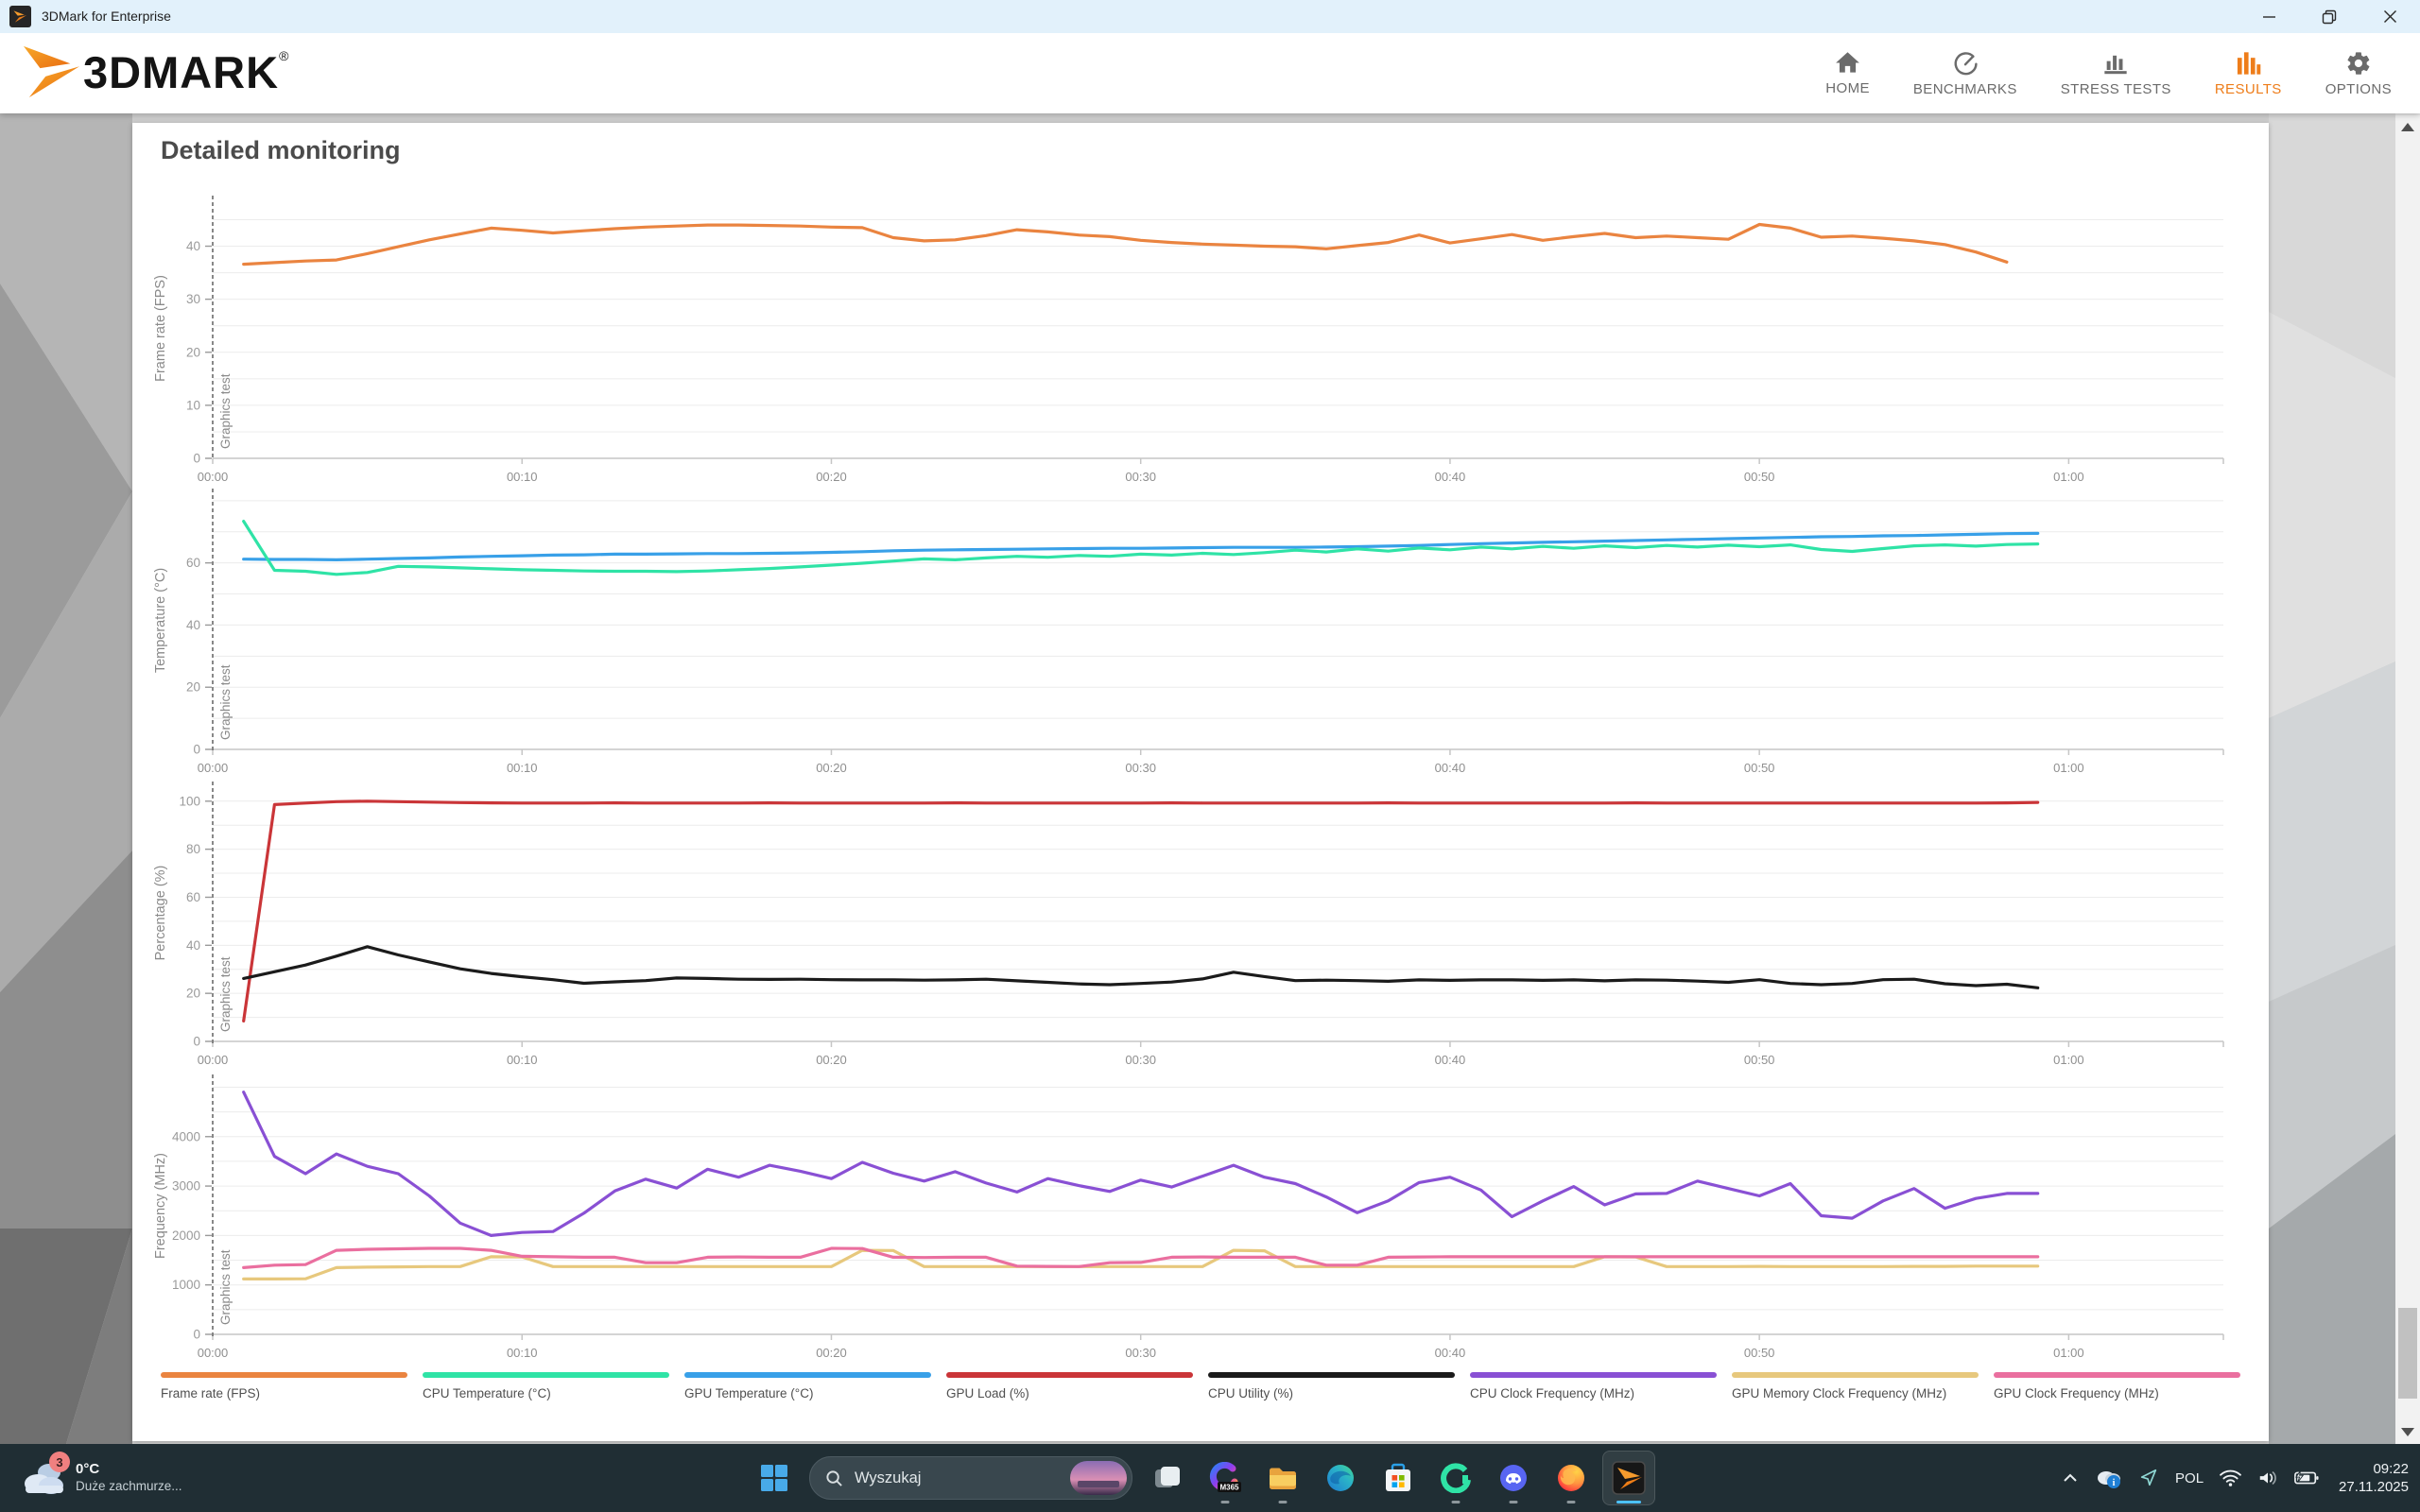  What do you see at coordinates (970, 1478) in the screenshot?
I see `search-box: Wyszukaj` at bounding box center [970, 1478].